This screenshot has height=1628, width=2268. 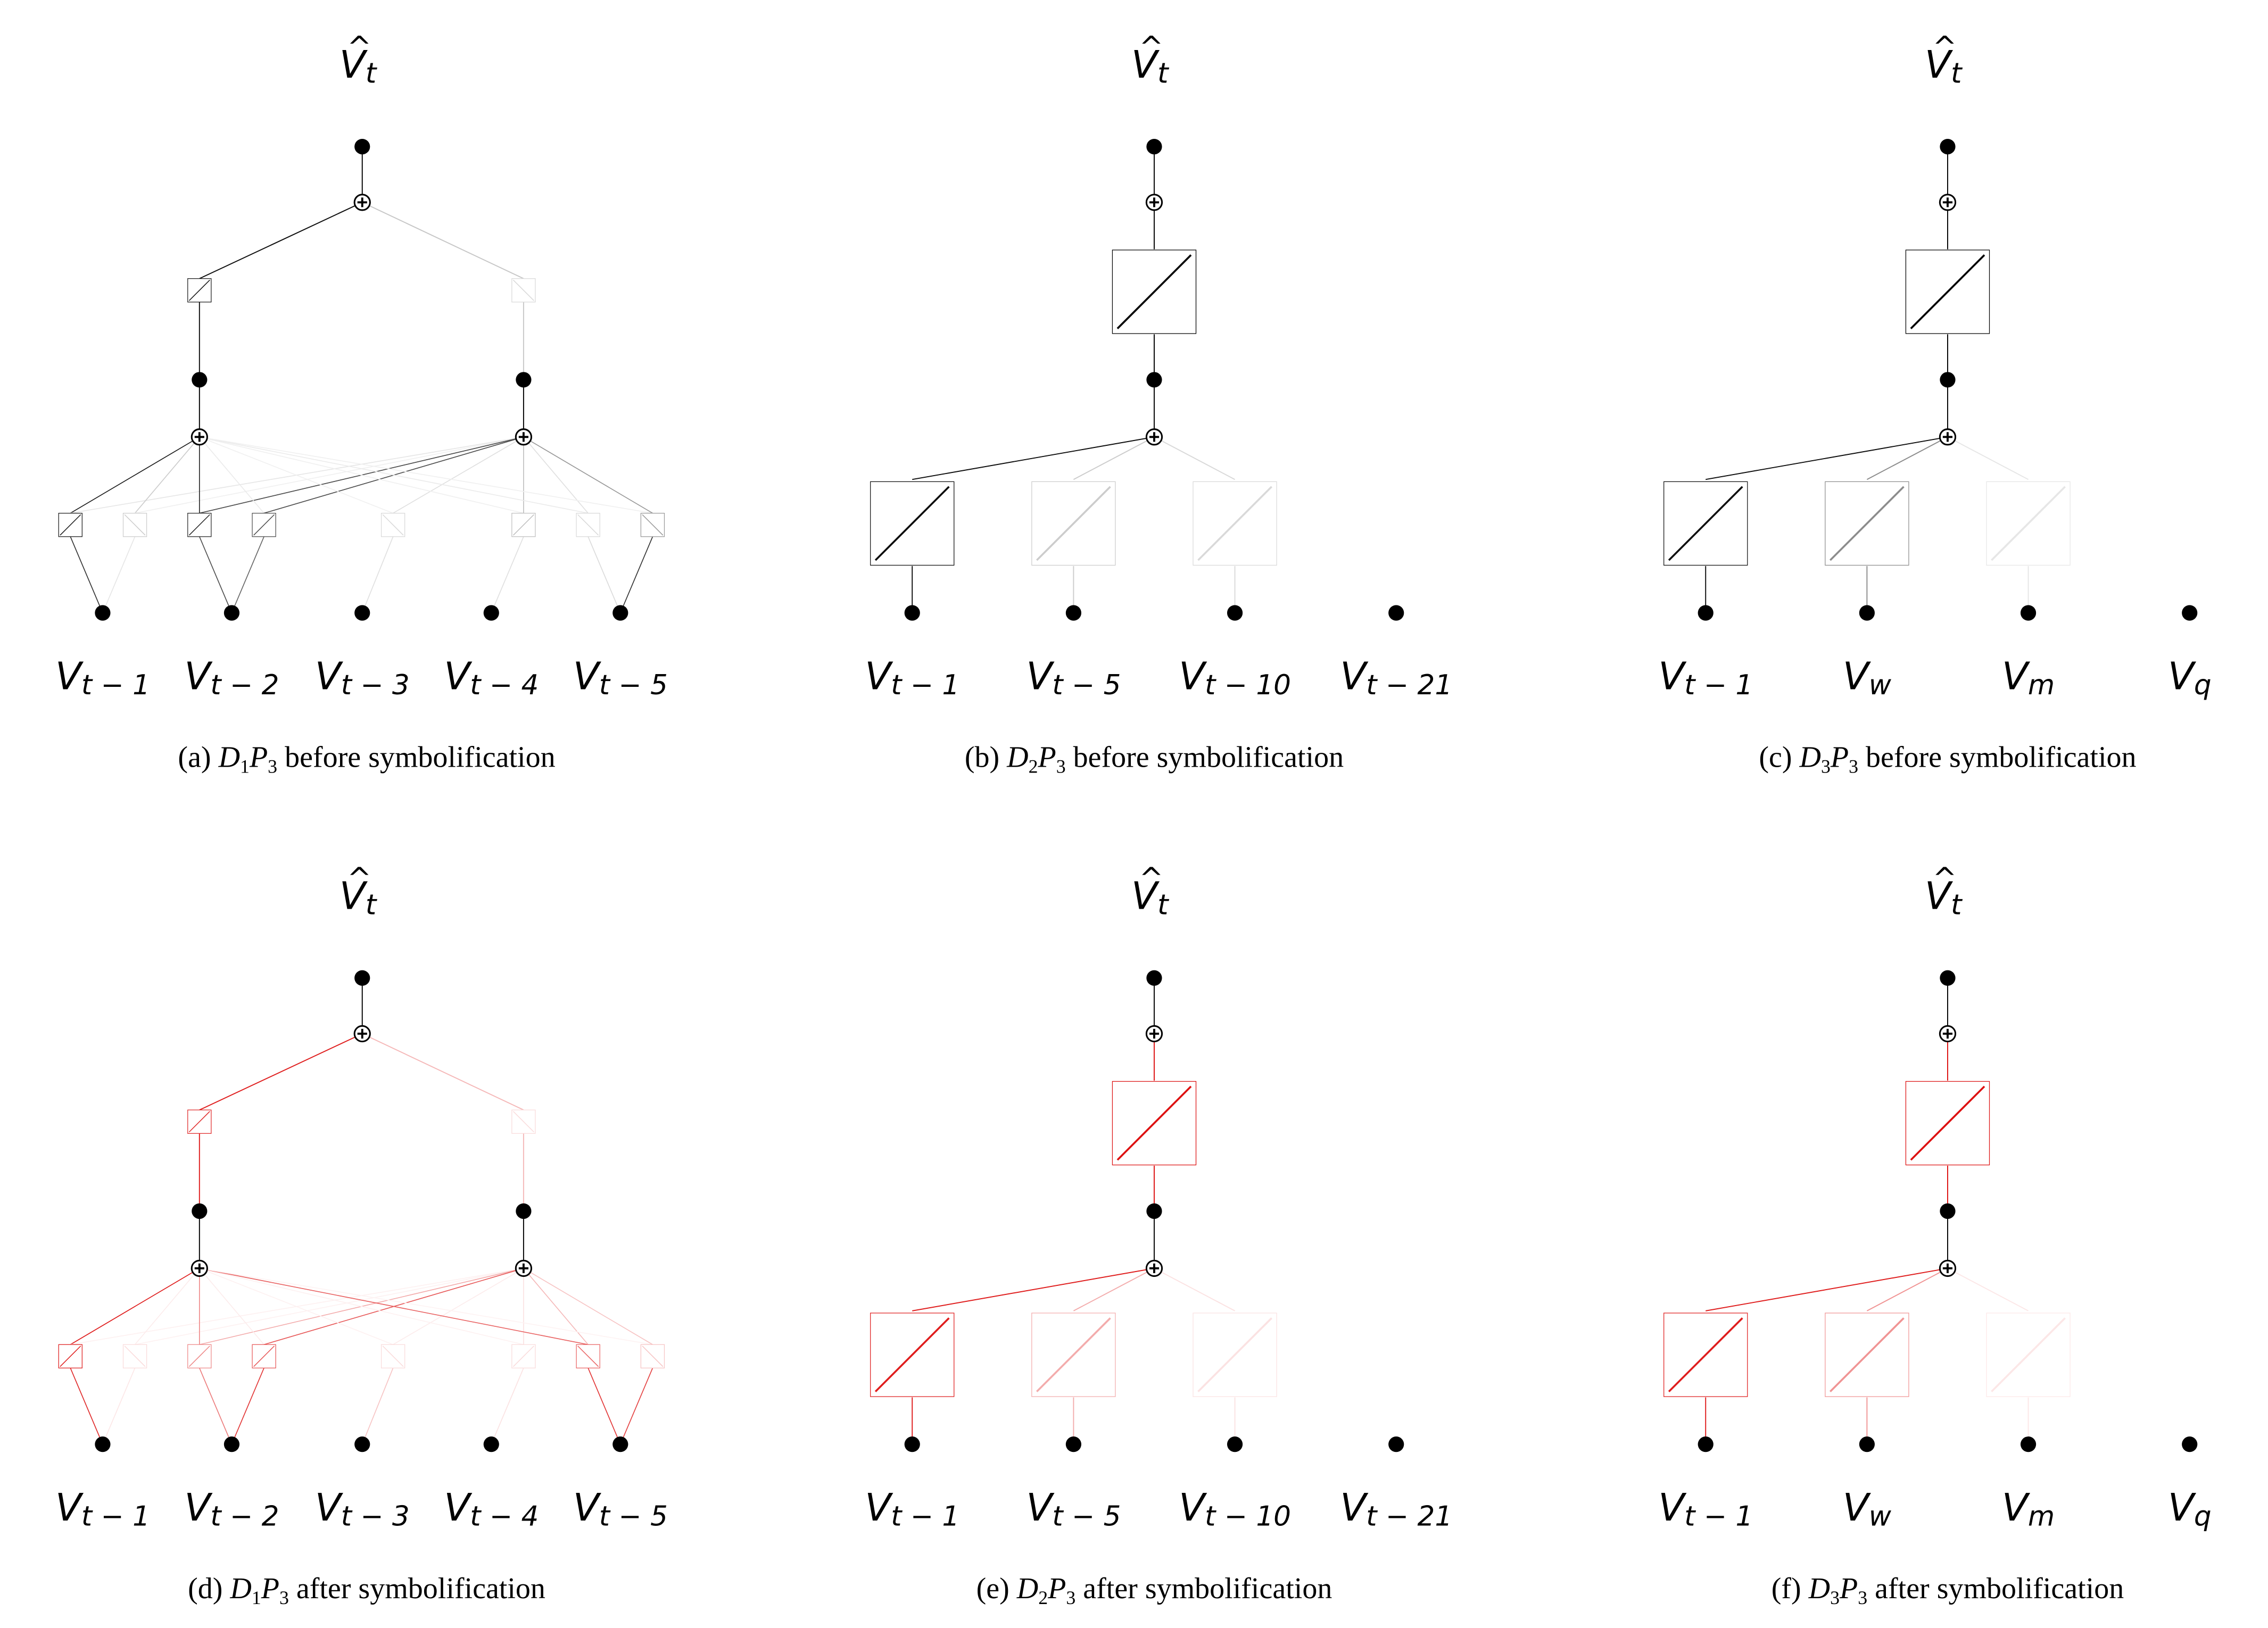 What do you see at coordinates (245, 766) in the screenshot?
I see `caption-D-sub: 1` at bounding box center [245, 766].